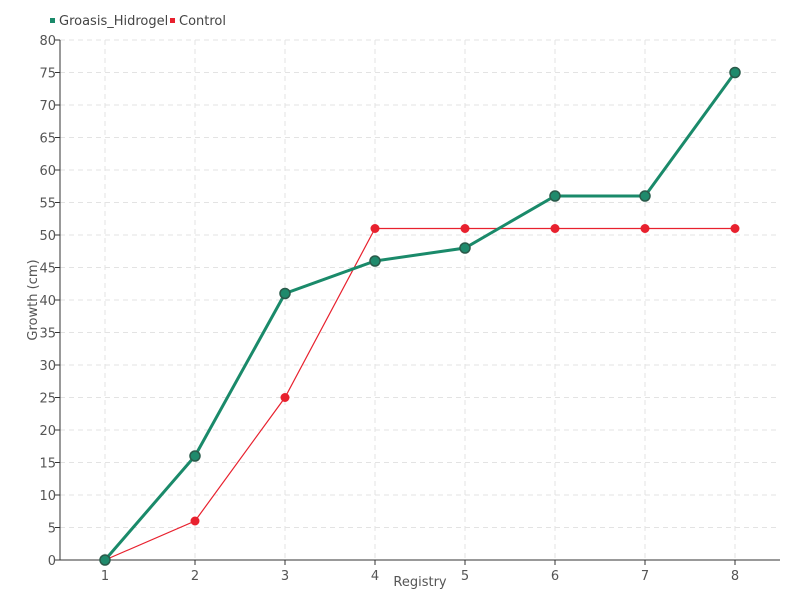 This screenshot has height=600, width=800. I want to click on x-tick-label: 3, so click(285, 576).